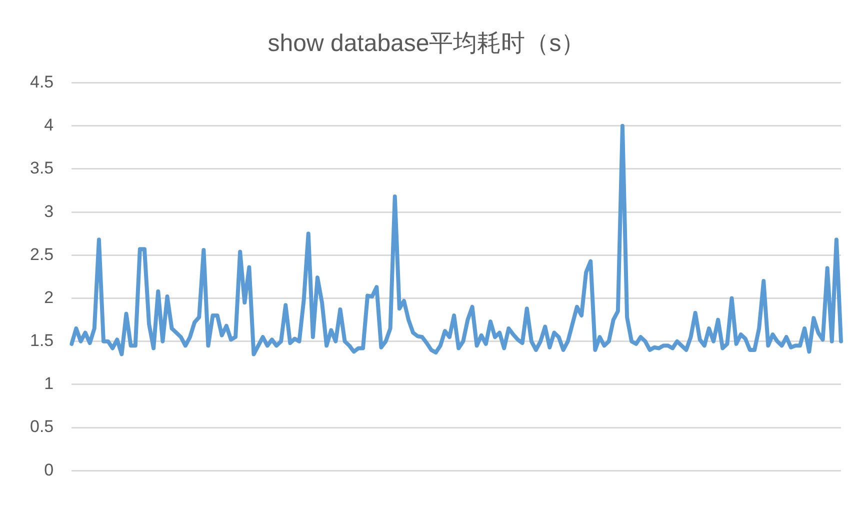 The image size is (867, 521). What do you see at coordinates (42, 340) in the screenshot?
I see `y-tick-label: 1.5` at bounding box center [42, 340].